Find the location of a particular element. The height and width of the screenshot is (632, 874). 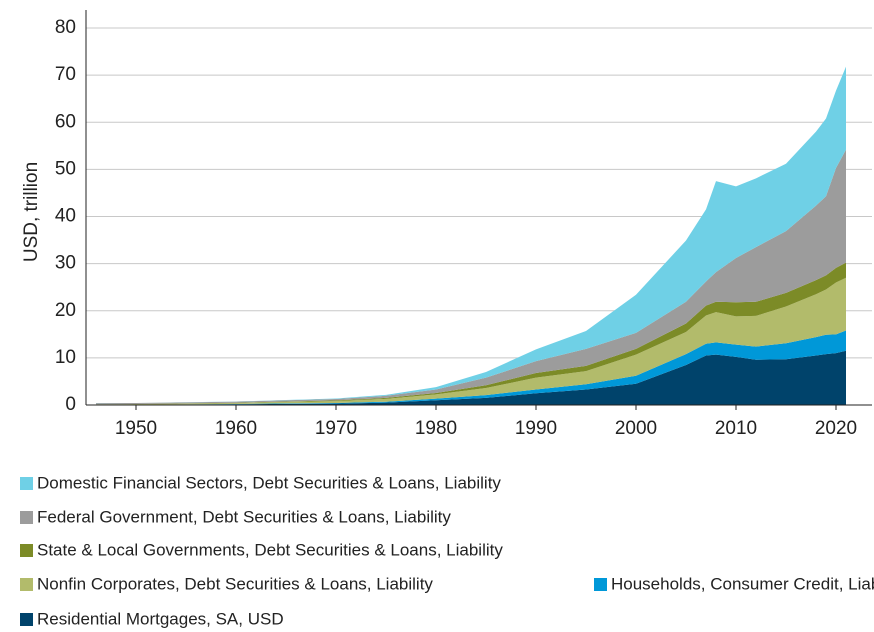

x-tick-label: 2010 is located at coordinates (736, 428).